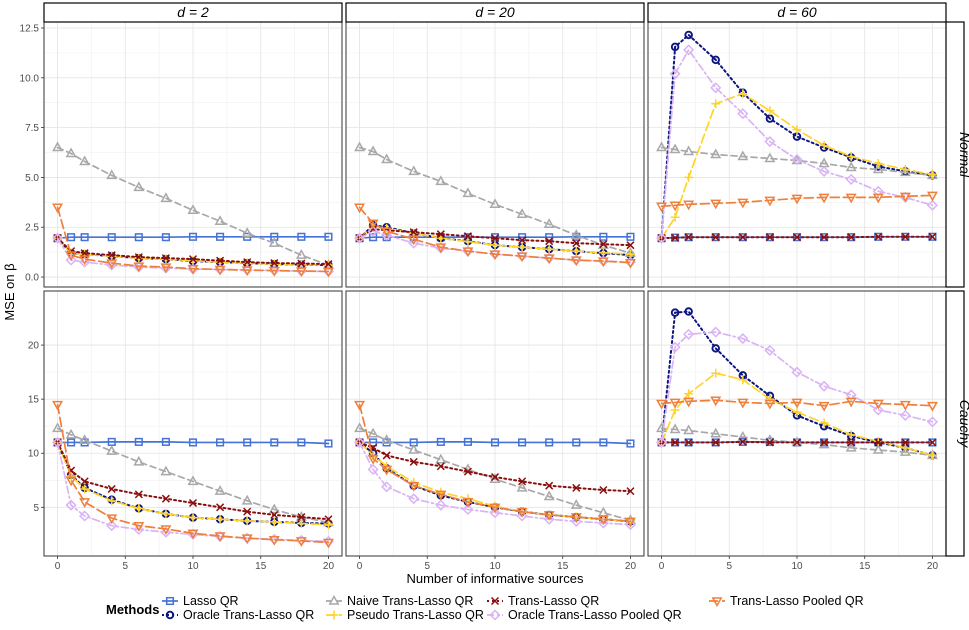  Describe the element at coordinates (786, 601) in the screenshot. I see `legend-item-trans-lasso-pooled-qr: Trans-Lasso Pooled QR` at that location.